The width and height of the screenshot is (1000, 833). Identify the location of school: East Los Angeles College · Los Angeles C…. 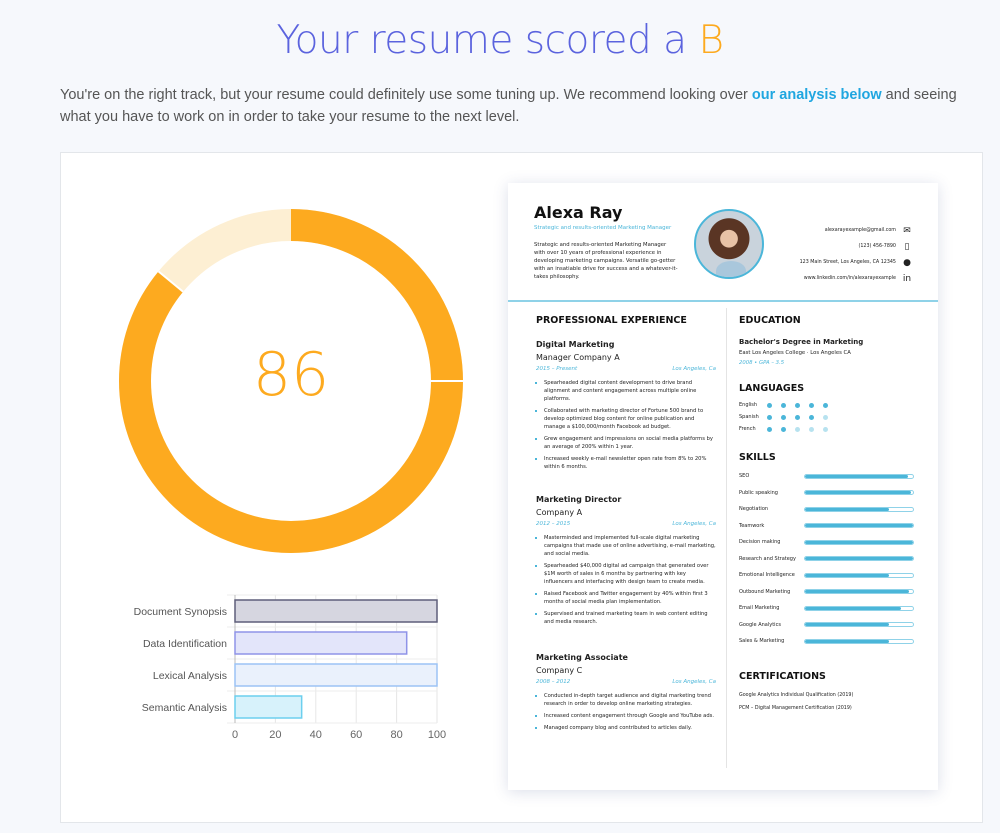
(795, 353).